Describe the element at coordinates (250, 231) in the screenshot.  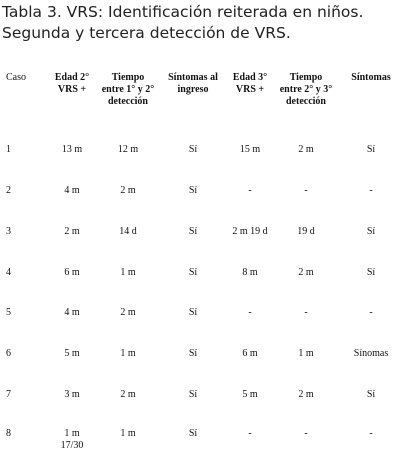
I see `cell-edad-3: 2 m 19 d` at that location.